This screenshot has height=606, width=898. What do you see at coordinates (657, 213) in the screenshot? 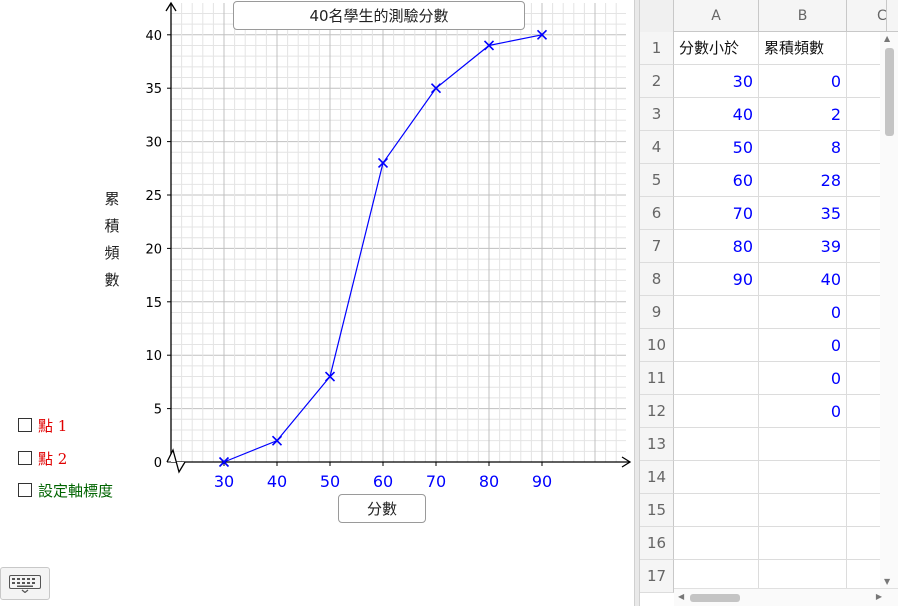
I see `row-header: 6` at bounding box center [657, 213].